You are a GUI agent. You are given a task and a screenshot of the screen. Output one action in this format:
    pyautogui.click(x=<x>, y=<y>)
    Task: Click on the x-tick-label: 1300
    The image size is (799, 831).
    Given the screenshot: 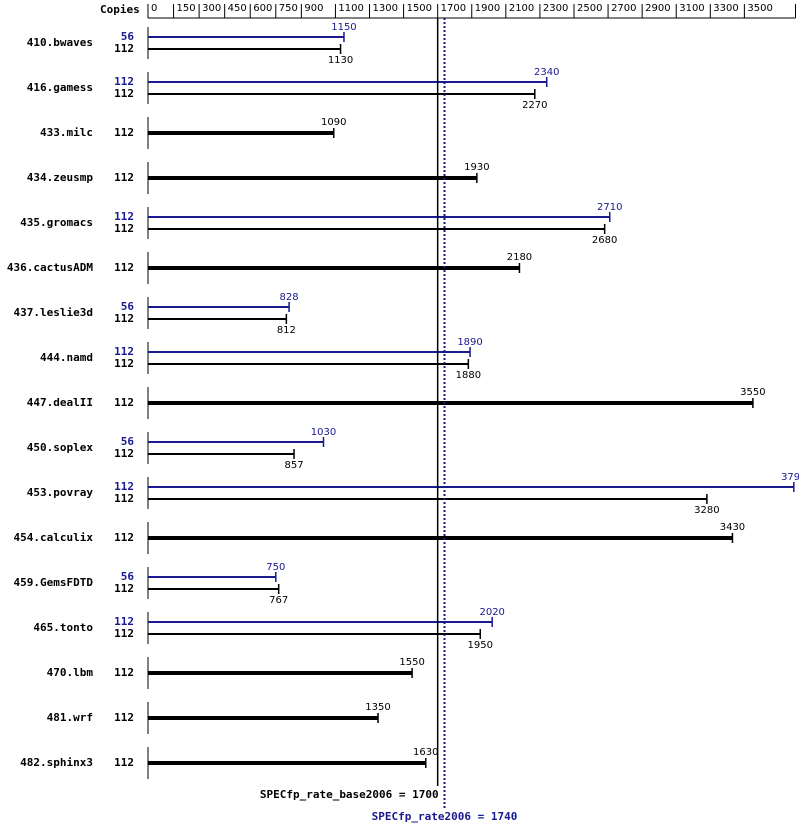 What is the action you would take?
    pyautogui.click(x=385, y=8)
    